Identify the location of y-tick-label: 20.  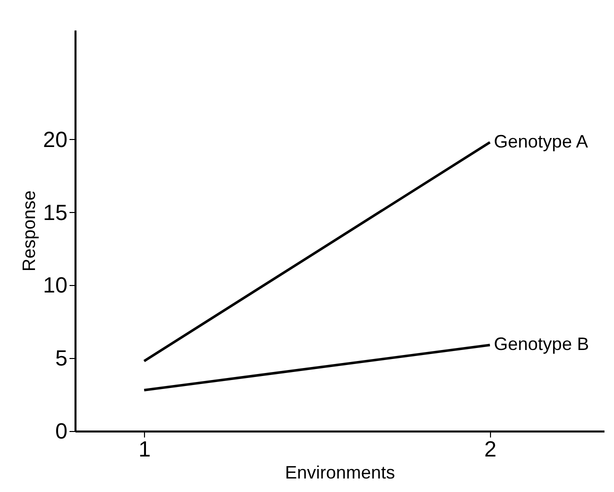
(55, 139).